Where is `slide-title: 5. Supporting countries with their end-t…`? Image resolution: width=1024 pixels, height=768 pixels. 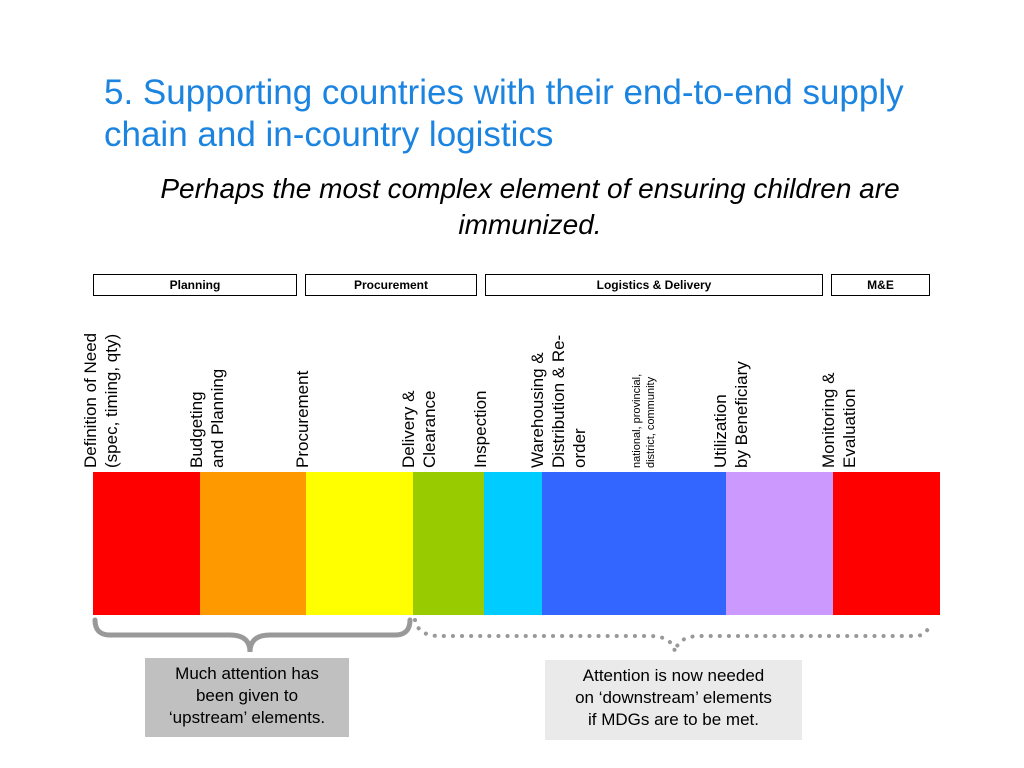
slide-title: 5. Supporting countries with their end-t… is located at coordinates (504, 113).